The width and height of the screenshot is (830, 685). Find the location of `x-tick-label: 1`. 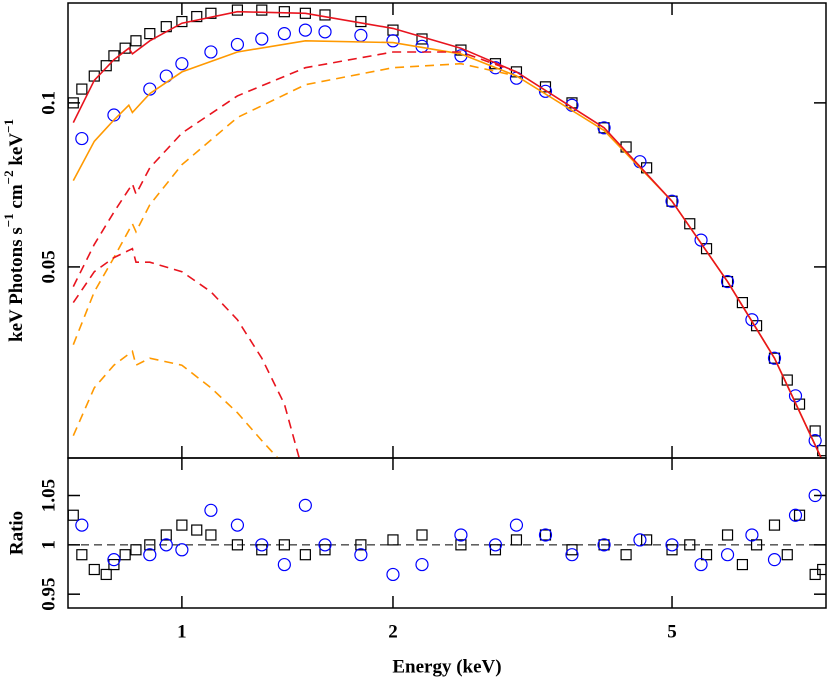

x-tick-label: 1 is located at coordinates (182, 631).